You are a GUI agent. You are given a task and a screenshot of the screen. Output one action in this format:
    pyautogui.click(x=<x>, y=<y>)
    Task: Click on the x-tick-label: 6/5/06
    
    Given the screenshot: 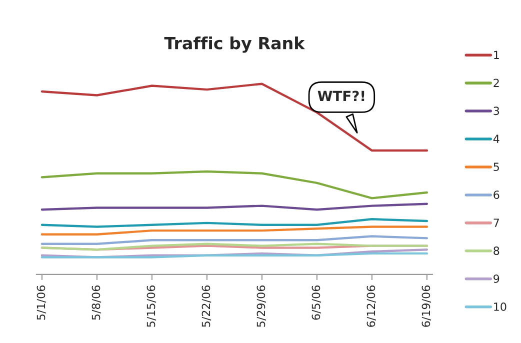 What is the action you would take?
    pyautogui.click(x=317, y=303)
    